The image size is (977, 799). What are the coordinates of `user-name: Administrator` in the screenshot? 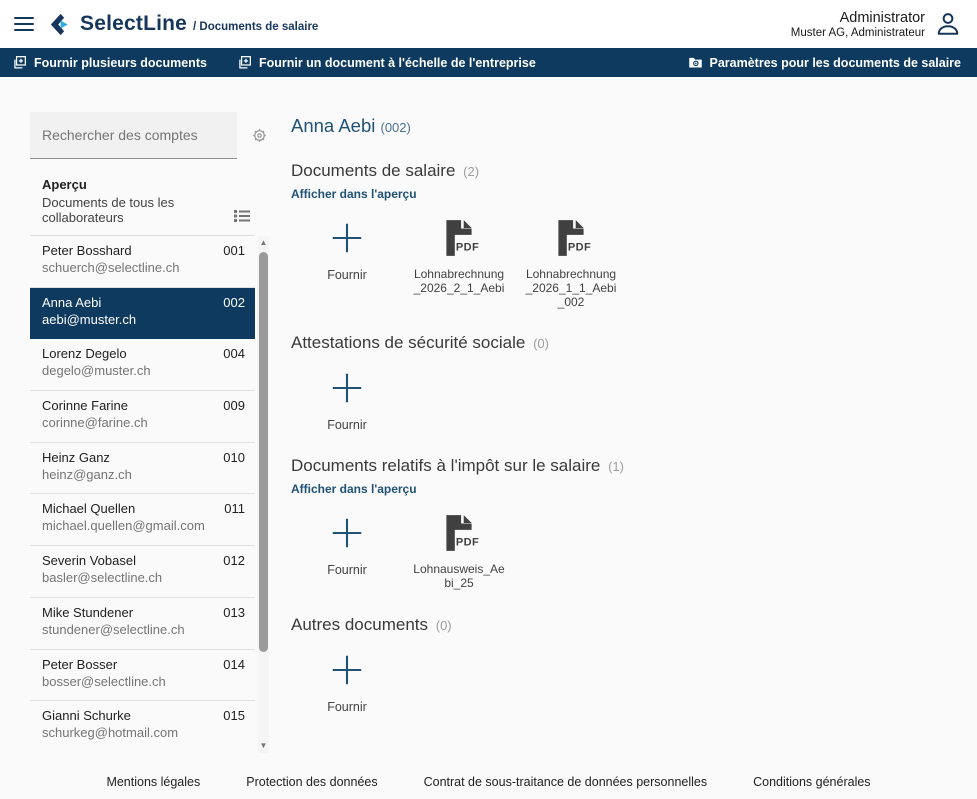 It's located at (882, 17).